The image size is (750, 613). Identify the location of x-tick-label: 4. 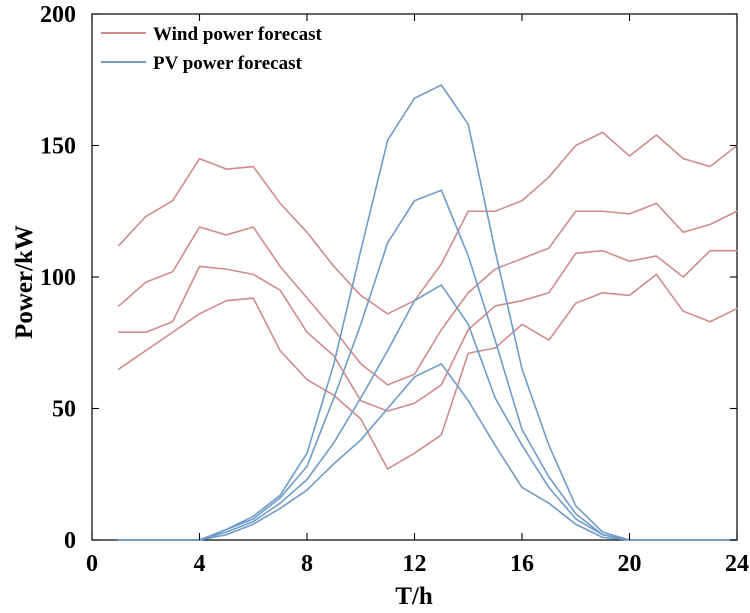
(200, 564).